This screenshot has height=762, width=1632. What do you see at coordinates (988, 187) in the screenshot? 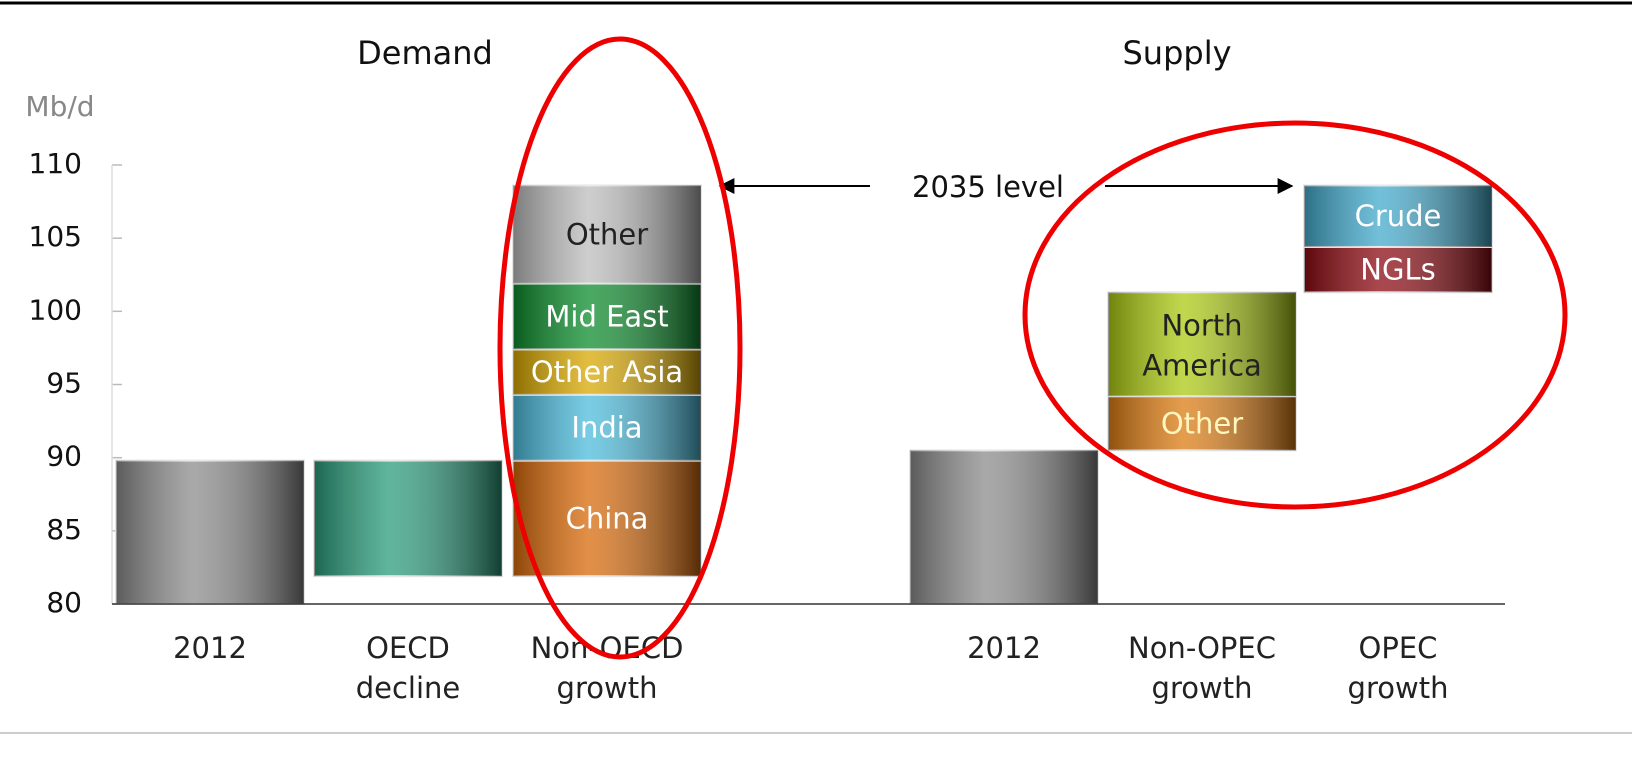
I see `annotation: 2035 level` at bounding box center [988, 187].